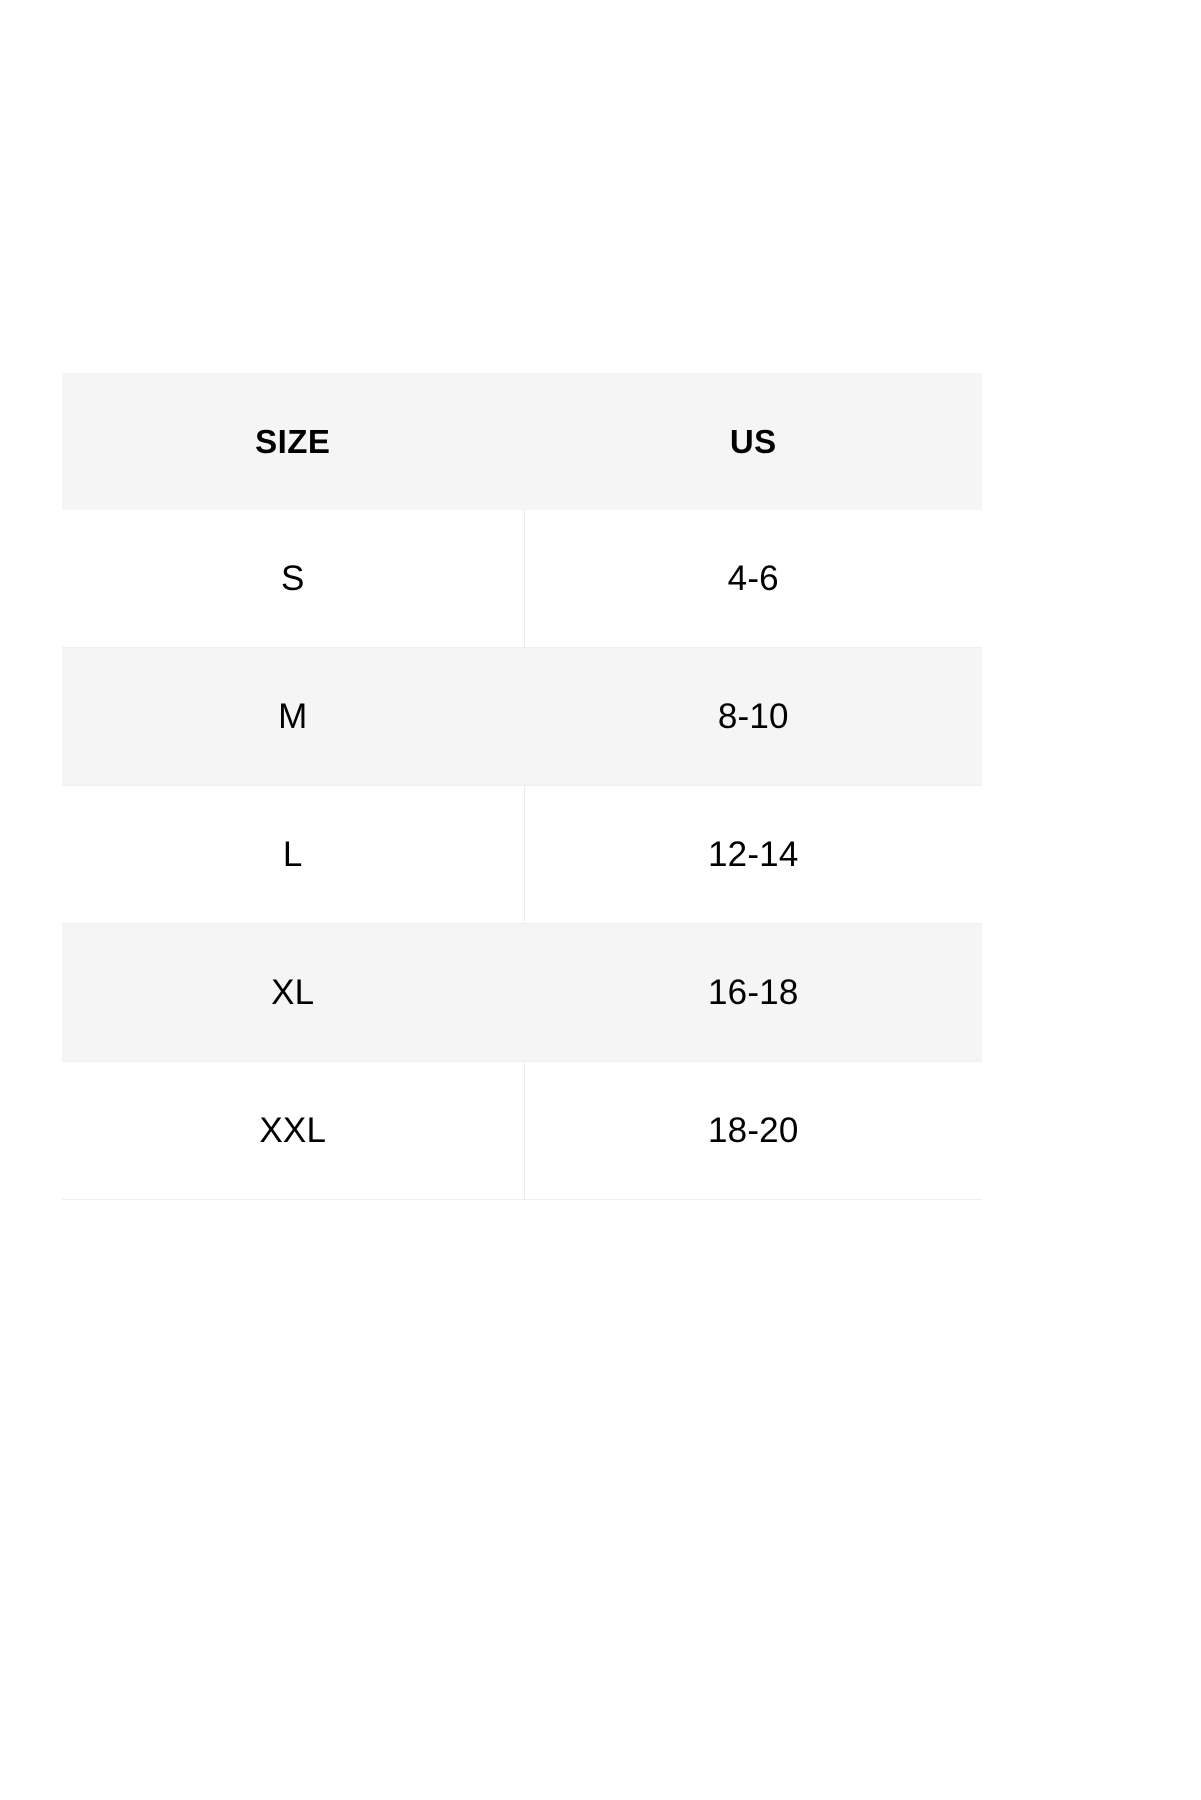 The width and height of the screenshot is (1201, 1800). What do you see at coordinates (293, 441) in the screenshot?
I see `column-header-size: SIZE` at bounding box center [293, 441].